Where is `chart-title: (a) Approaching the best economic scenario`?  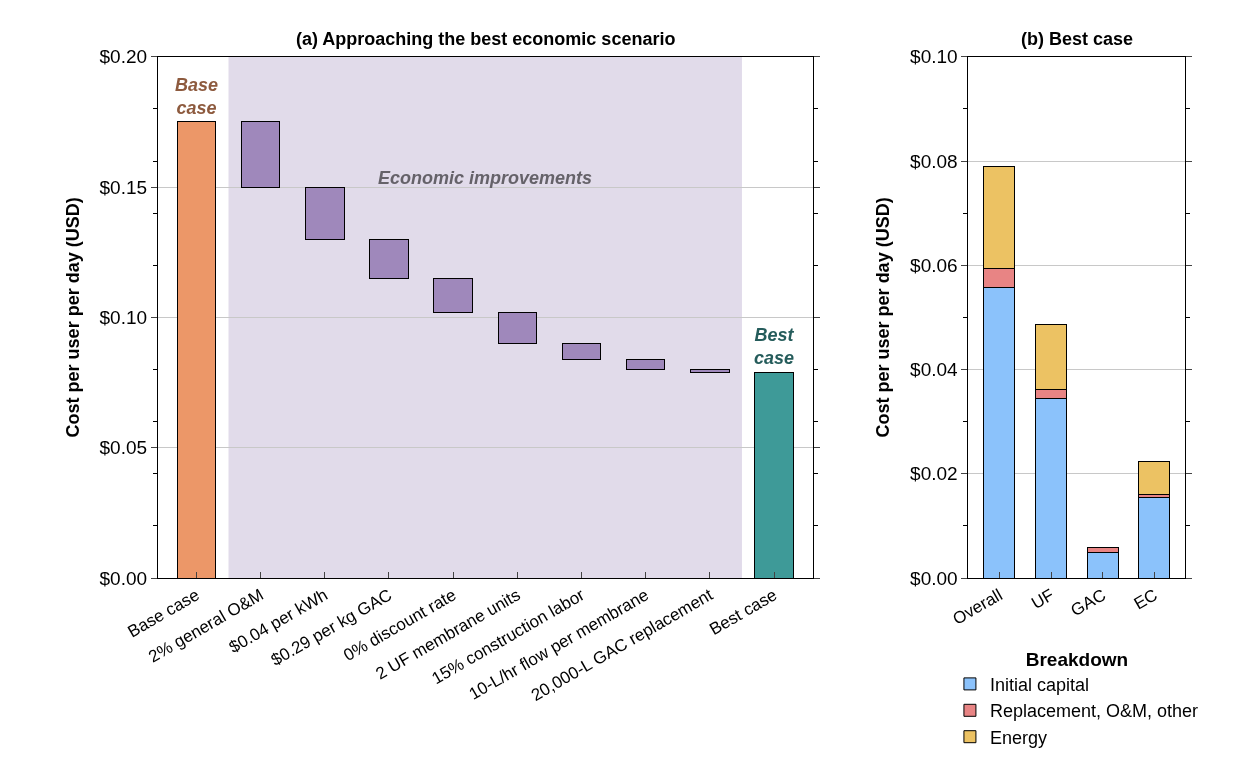 chart-title: (a) Approaching the best economic scenario is located at coordinates (486, 39).